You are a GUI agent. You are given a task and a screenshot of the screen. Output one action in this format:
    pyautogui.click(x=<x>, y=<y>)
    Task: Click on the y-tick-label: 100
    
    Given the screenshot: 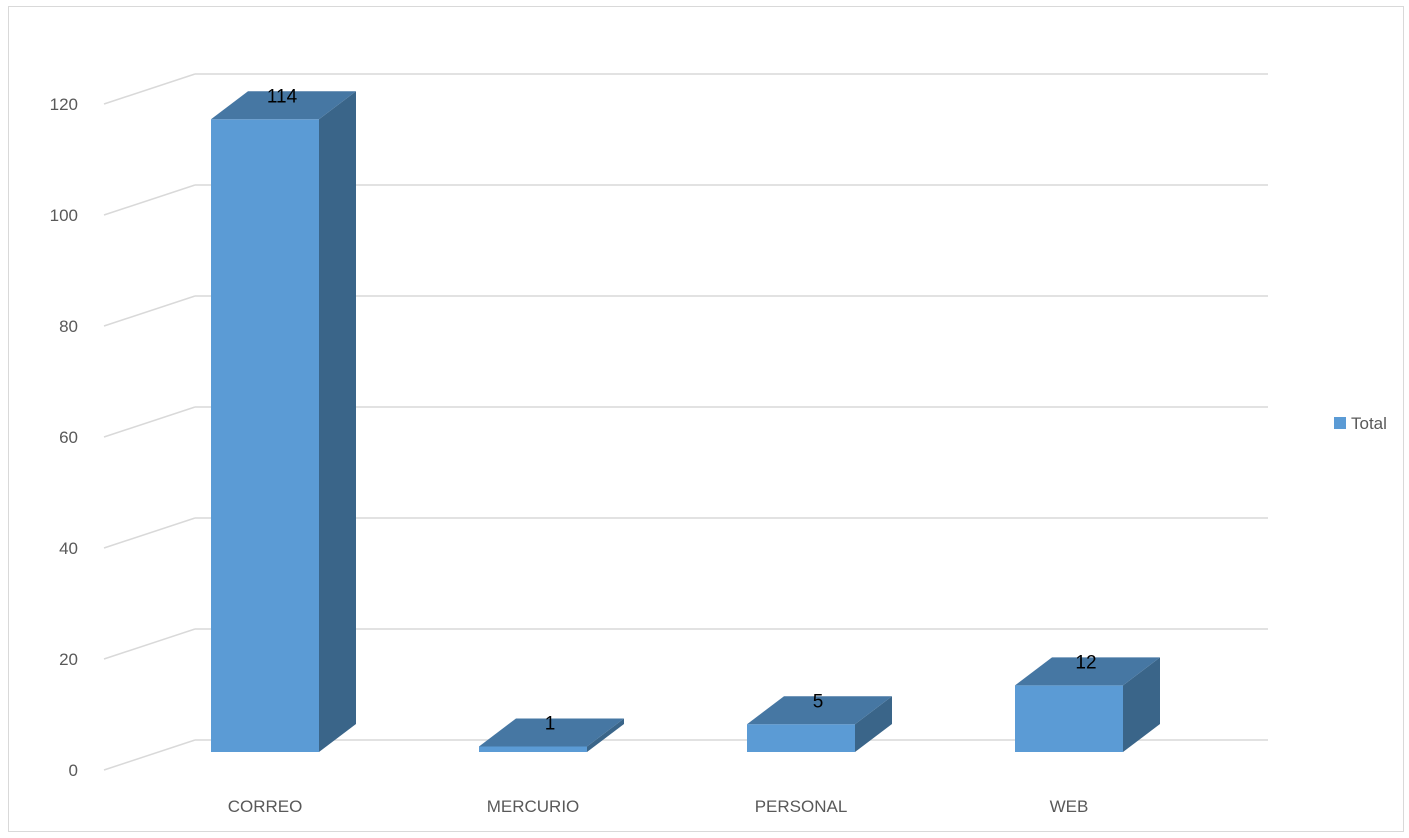 What is the action you would take?
    pyautogui.click(x=64, y=215)
    